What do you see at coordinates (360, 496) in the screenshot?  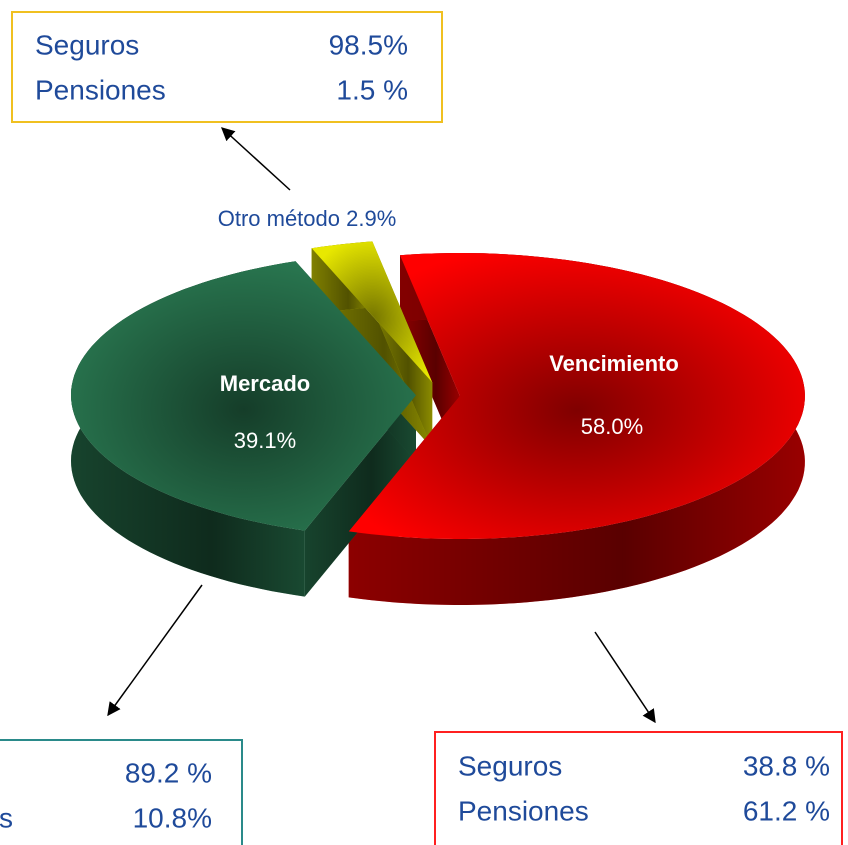 I see `slice-side-shade` at bounding box center [360, 496].